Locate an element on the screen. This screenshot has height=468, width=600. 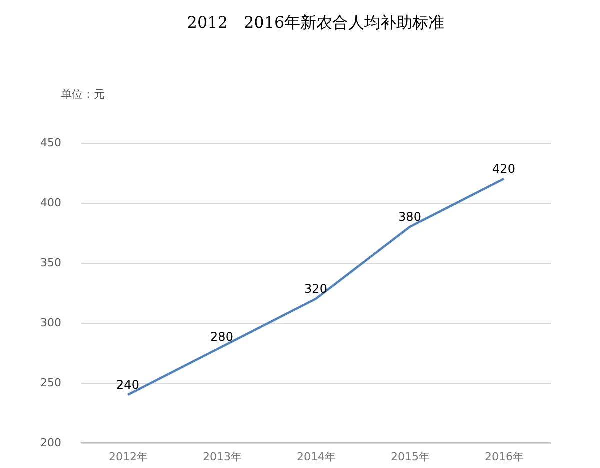
x-tick-label: 2014年 is located at coordinates (316, 457).